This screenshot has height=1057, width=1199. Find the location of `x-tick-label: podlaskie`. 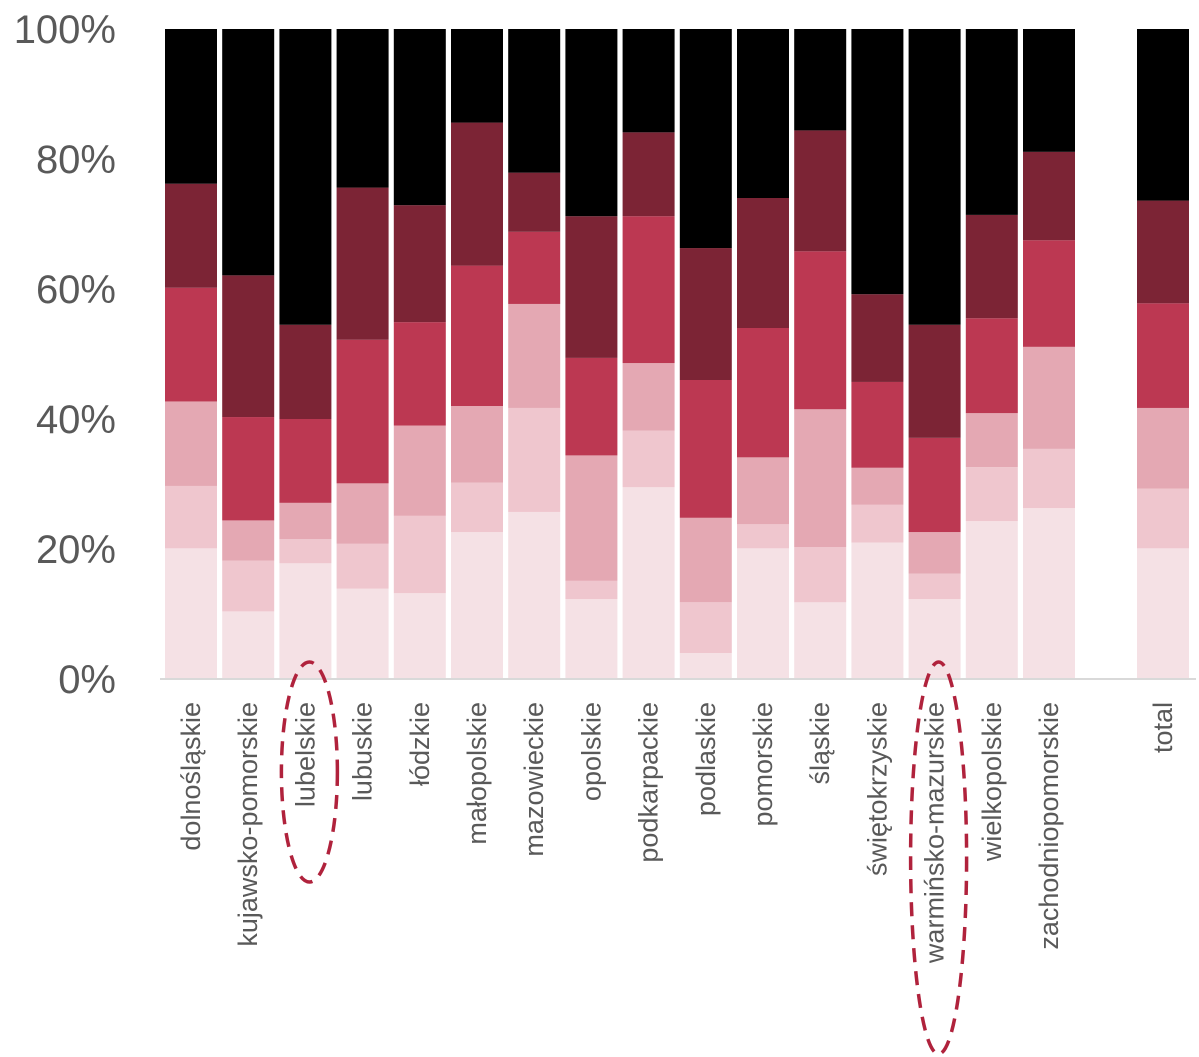

x-tick-label: podlaskie is located at coordinates (706, 759).